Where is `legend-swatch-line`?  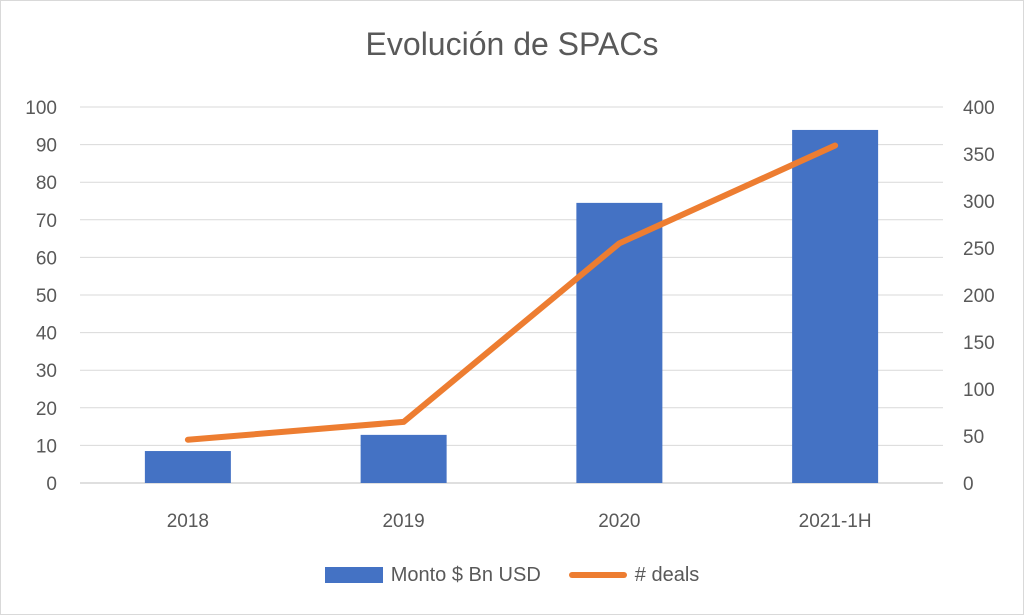
legend-swatch-line is located at coordinates (597, 575).